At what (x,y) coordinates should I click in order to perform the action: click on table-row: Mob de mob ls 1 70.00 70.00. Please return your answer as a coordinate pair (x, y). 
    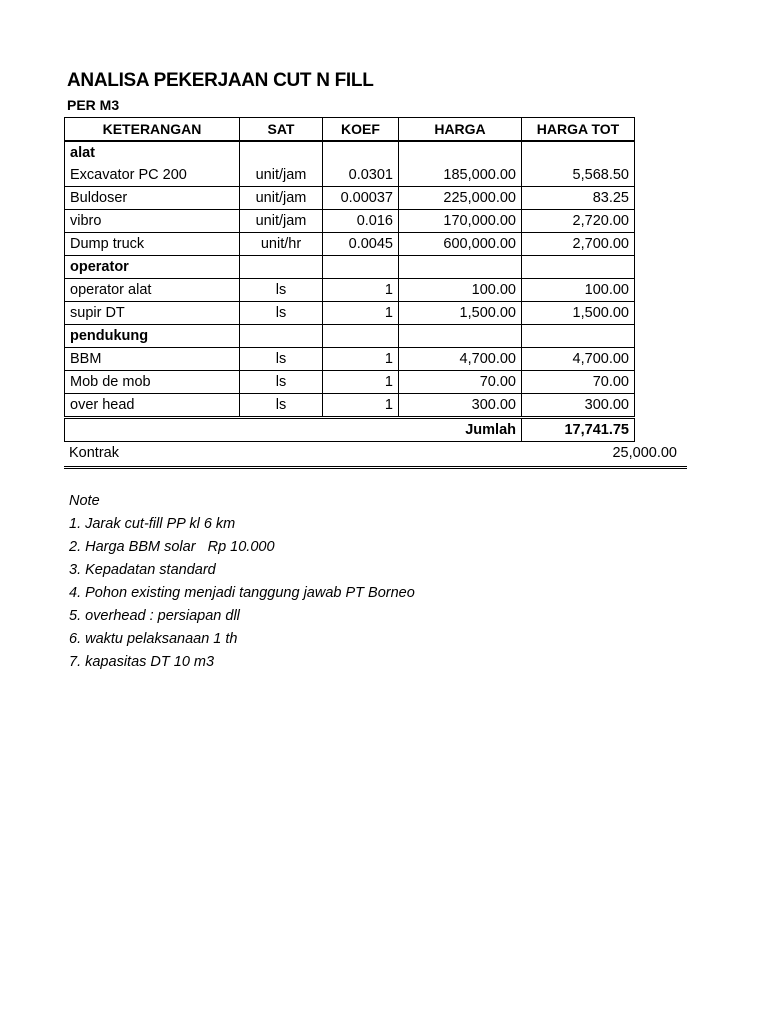
    Looking at the image, I should click on (349, 382).